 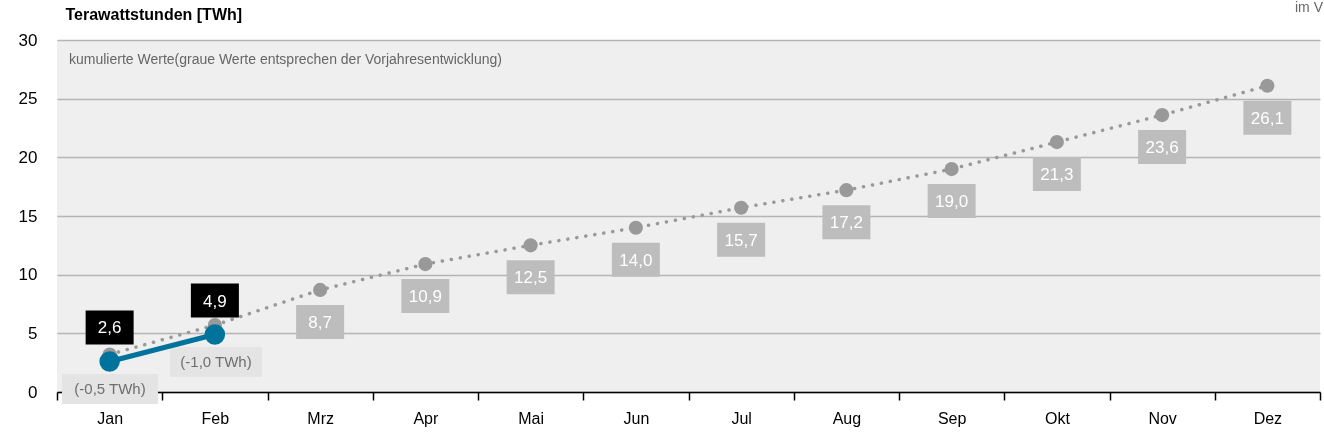 What do you see at coordinates (952, 418) in the screenshot?
I see `x-tick-label: Sep` at bounding box center [952, 418].